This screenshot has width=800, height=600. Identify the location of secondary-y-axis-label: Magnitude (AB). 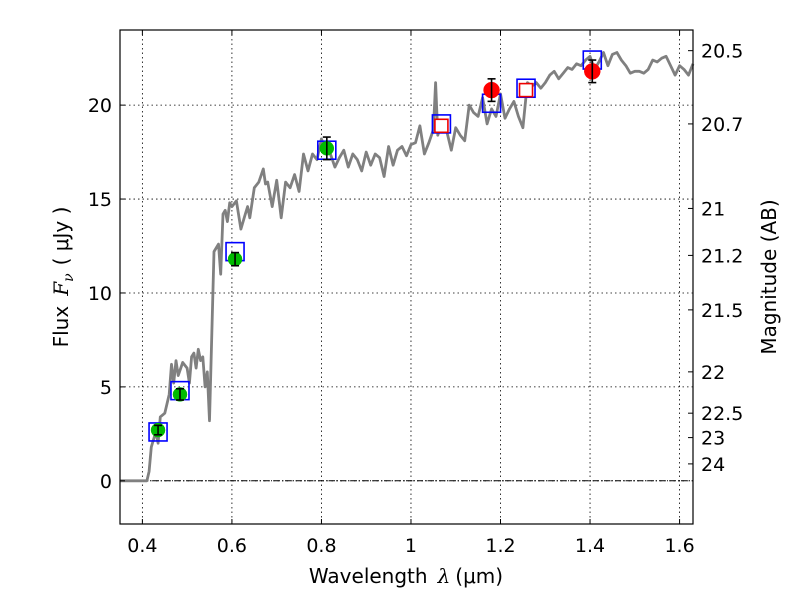
(769, 276).